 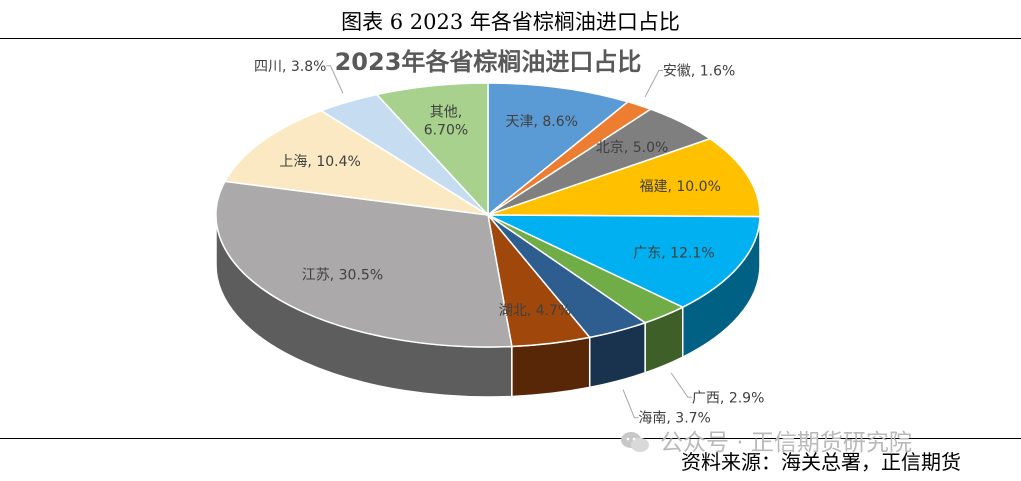 I want to click on pie-slice-天津, so click(x=558, y=149).